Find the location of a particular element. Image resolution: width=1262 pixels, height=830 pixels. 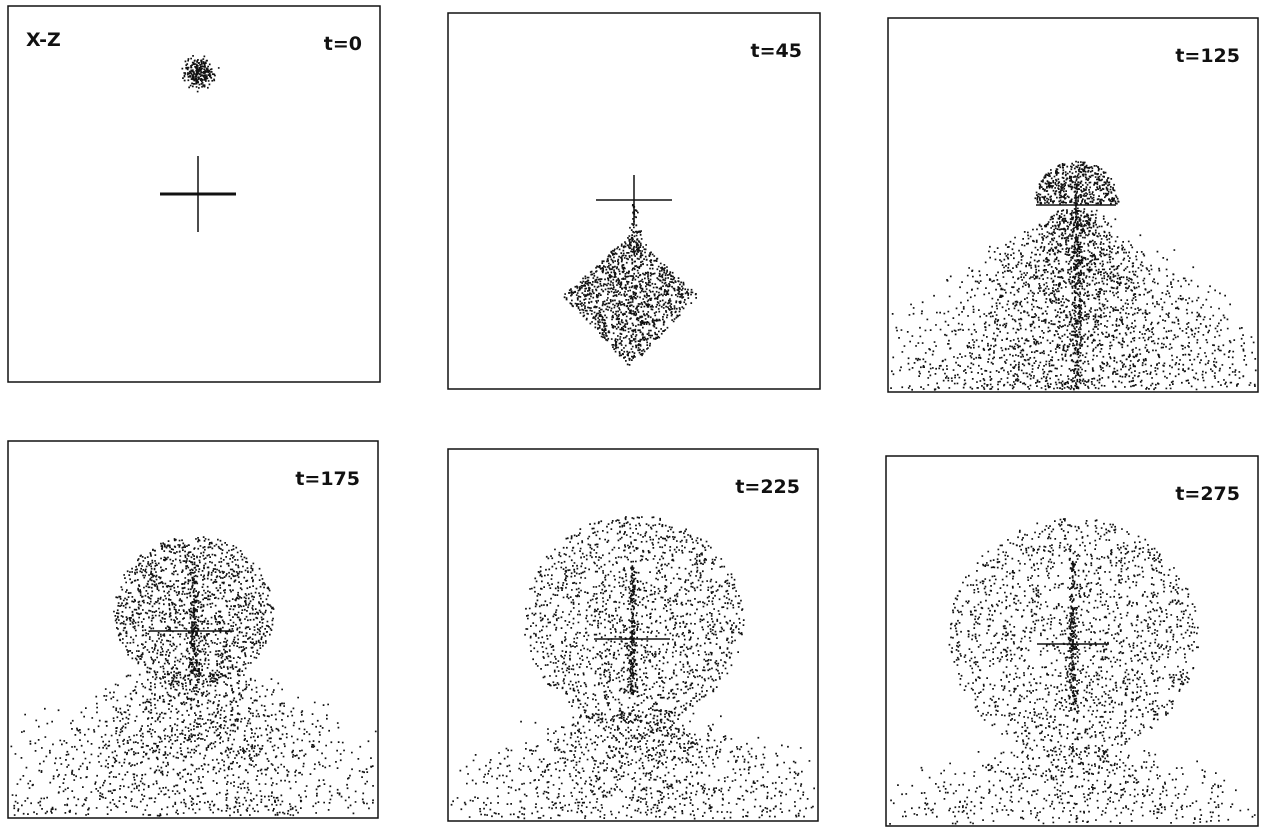

panel-label: t=125 is located at coordinates (1207, 56).